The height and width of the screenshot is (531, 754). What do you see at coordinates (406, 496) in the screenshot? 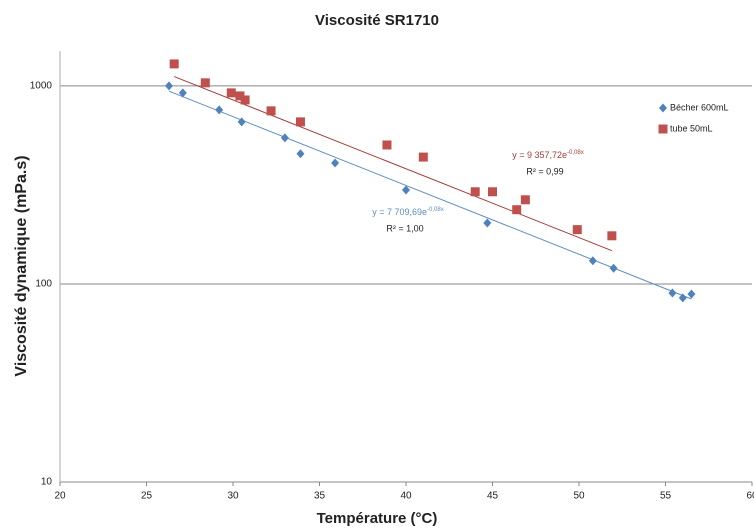
I see `x-tick-label: 40` at bounding box center [406, 496].